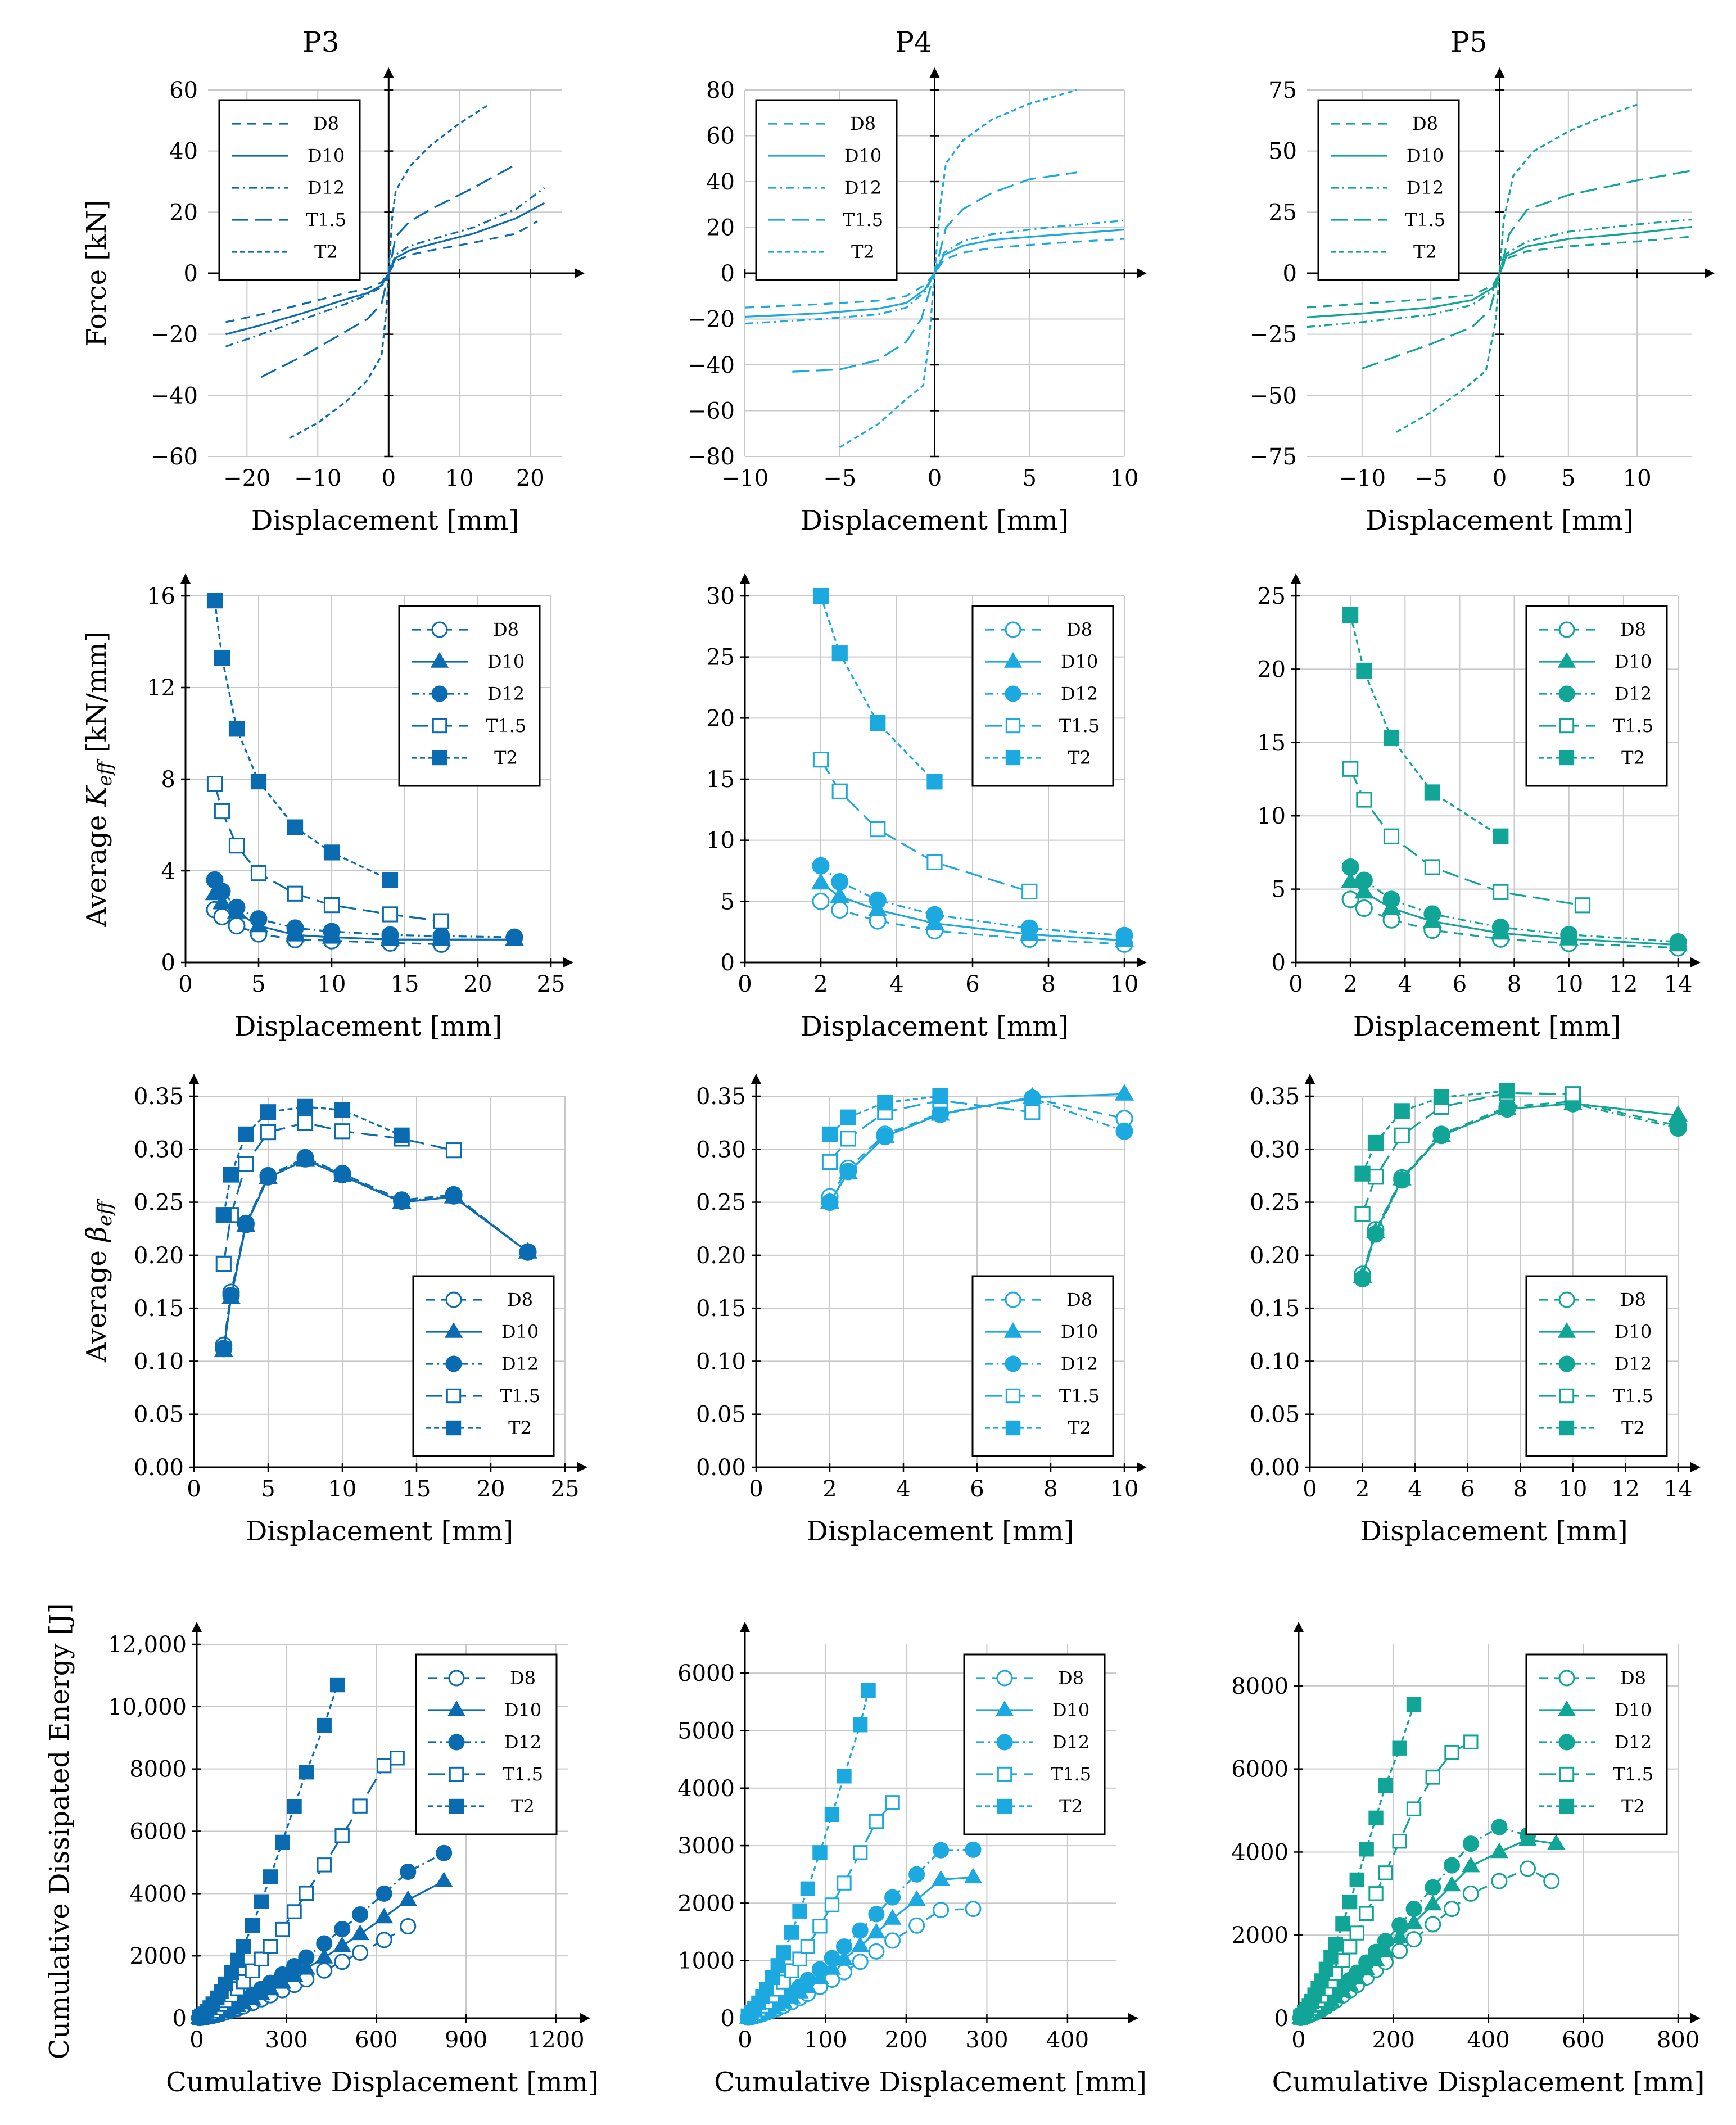 Image resolution: width=1736 pixels, height=2125 pixels. I want to click on y-axis-label: Average Keff [kN/mm], so click(98, 779).